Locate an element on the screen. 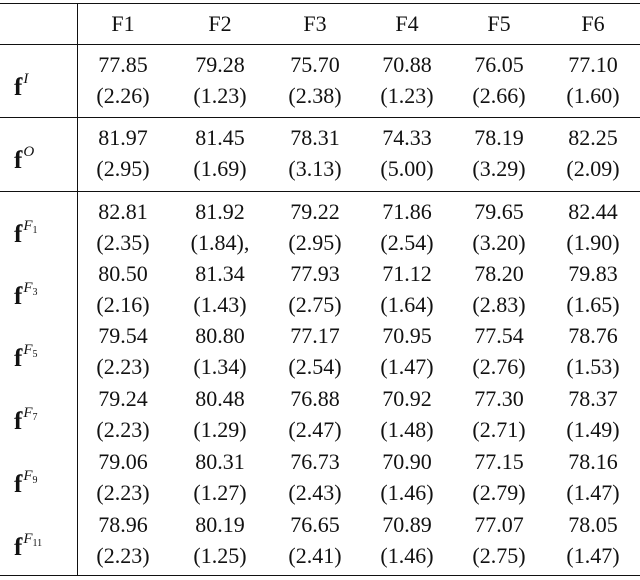  mean-cell: 74.33 is located at coordinates (407, 137).